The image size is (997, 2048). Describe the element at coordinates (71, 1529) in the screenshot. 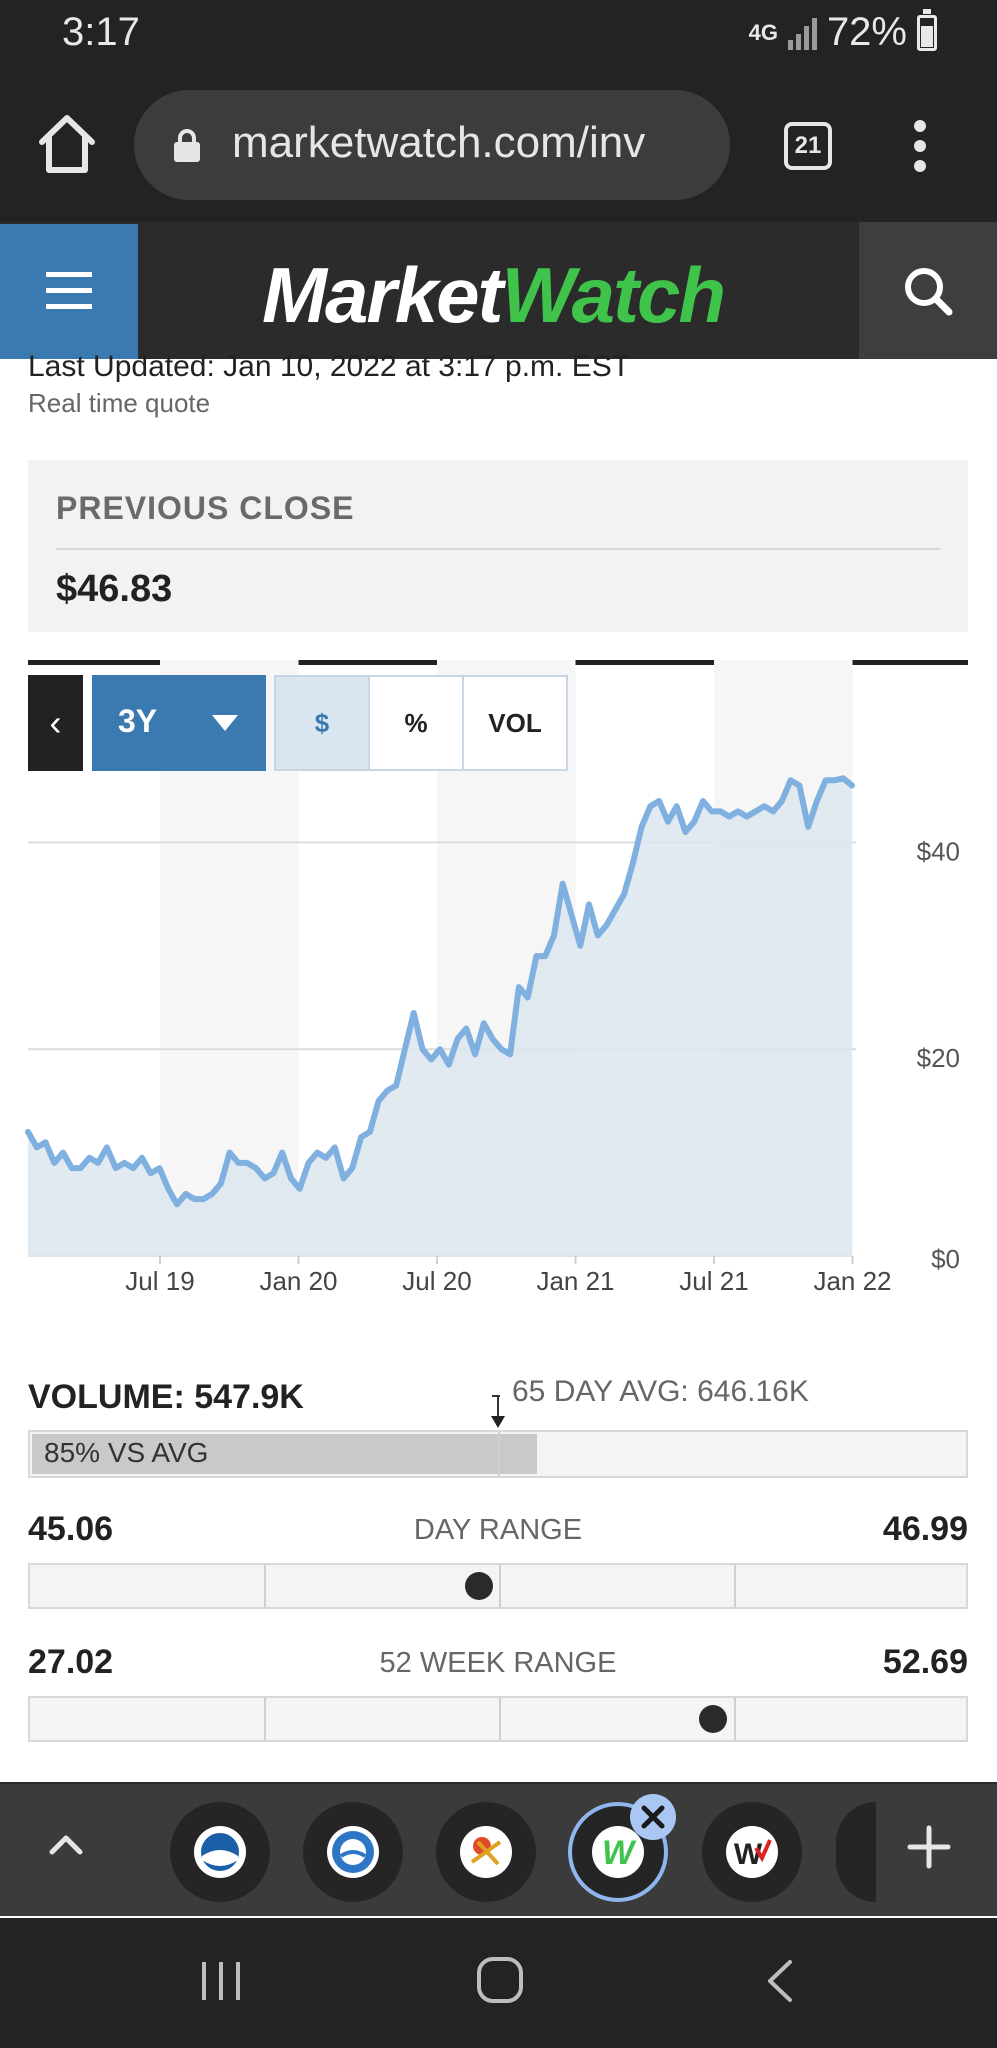

I see `day-range-low: 45.06` at that location.